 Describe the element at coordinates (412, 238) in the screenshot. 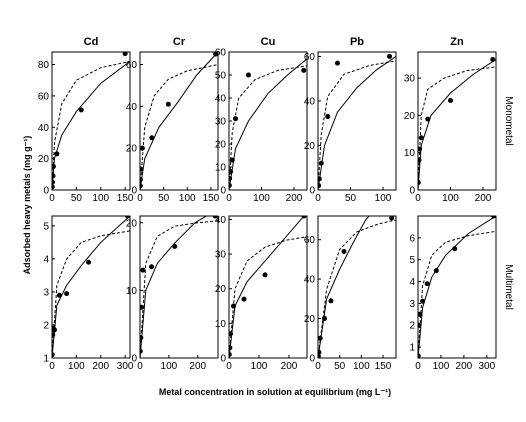

I see `y-tick-label: 6` at that location.